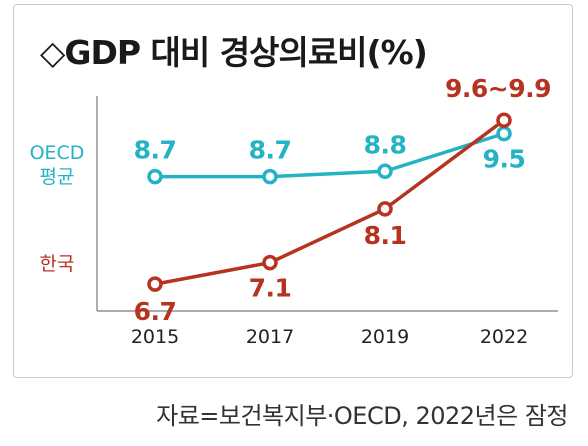 The height and width of the screenshot is (446, 588). Describe the element at coordinates (57, 264) in the screenshot. I see `legend-entry: 한국` at that location.